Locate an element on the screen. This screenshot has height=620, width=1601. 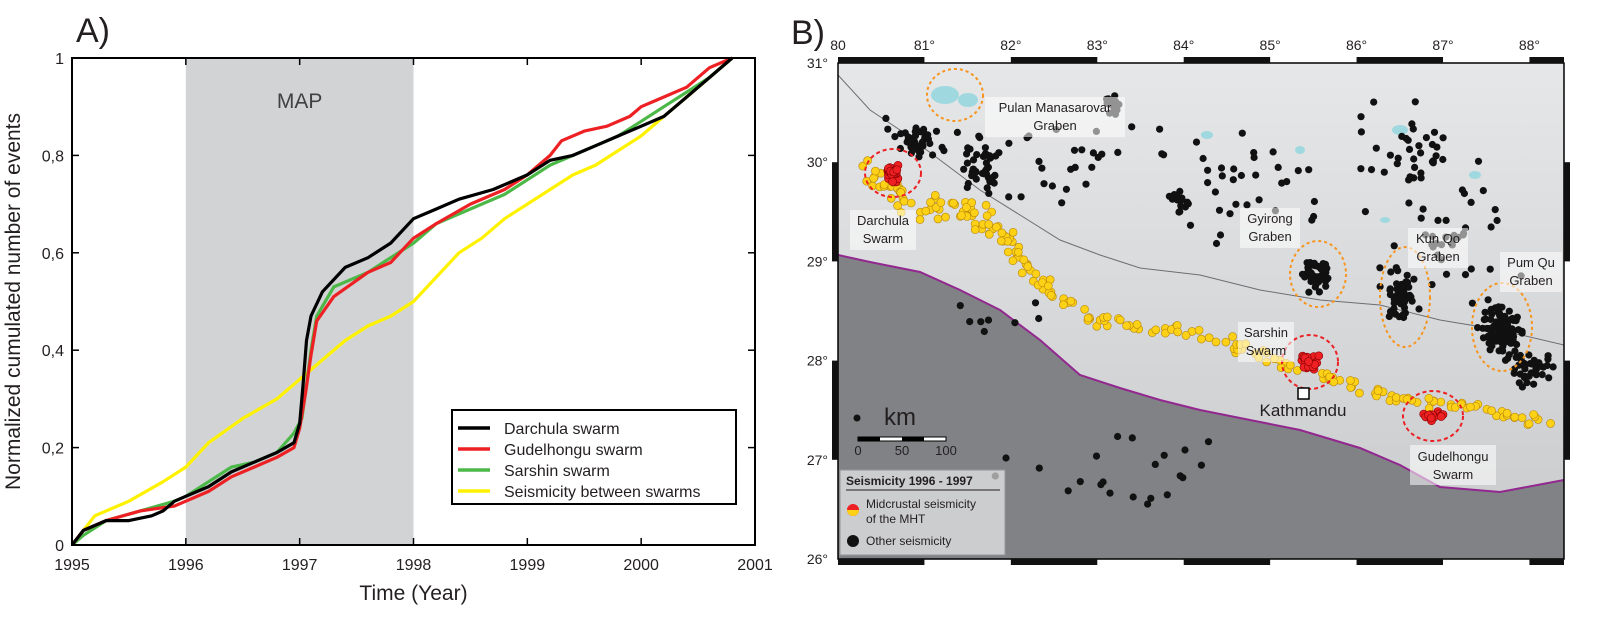
gyirong-graben-label: Graben is located at coordinates (1269, 236).